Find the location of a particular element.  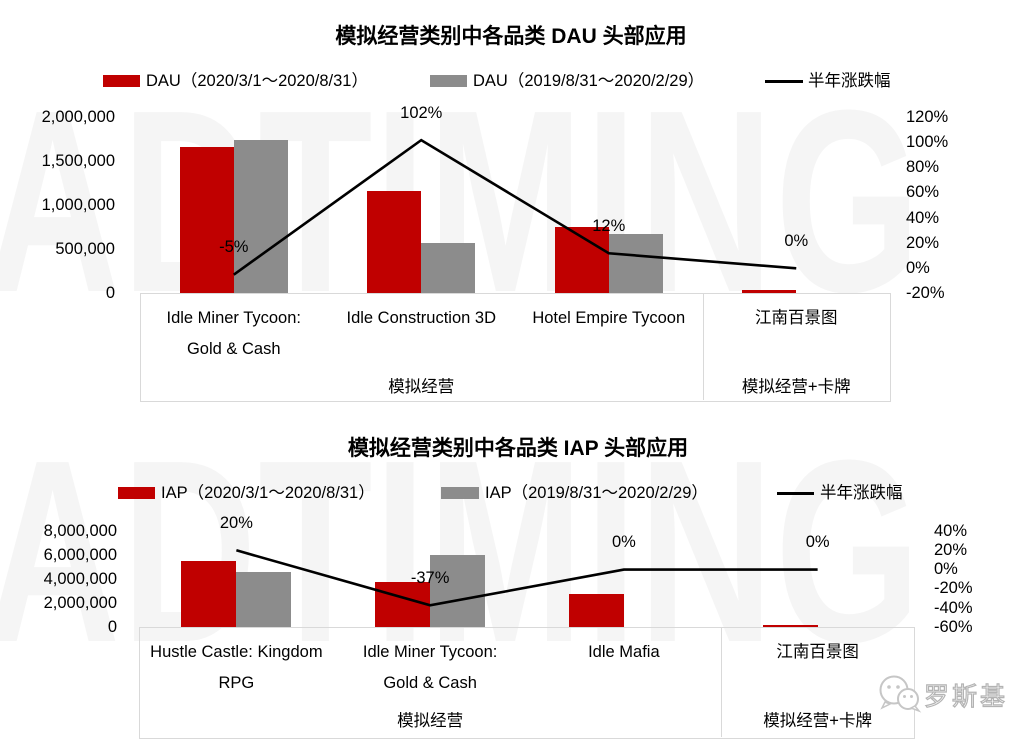

right-axis-tick: -40% is located at coordinates (953, 607).